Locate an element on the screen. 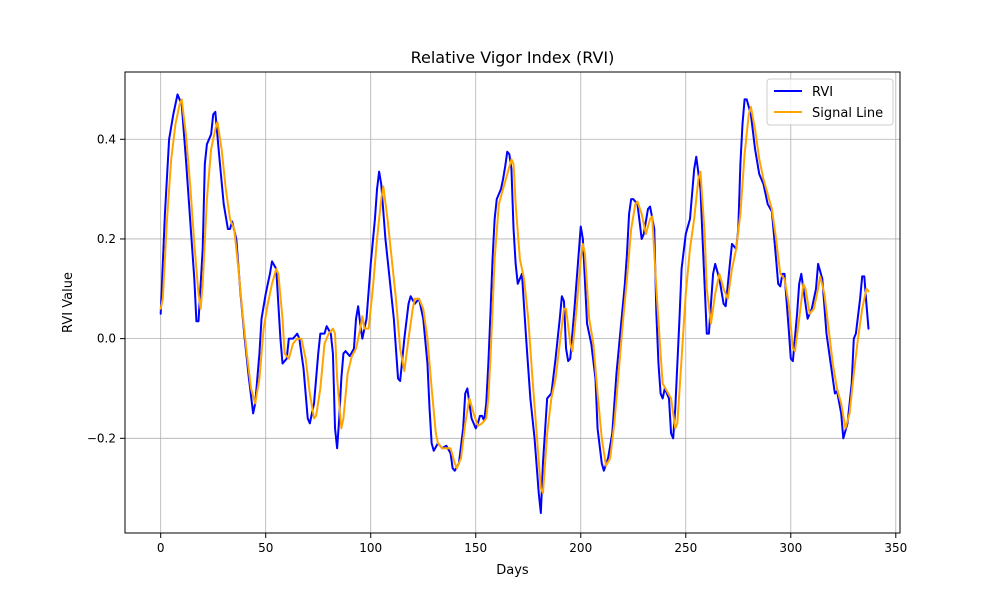  x-axis: 0 50 100 150 200 250 300 350 is located at coordinates (532, 544).